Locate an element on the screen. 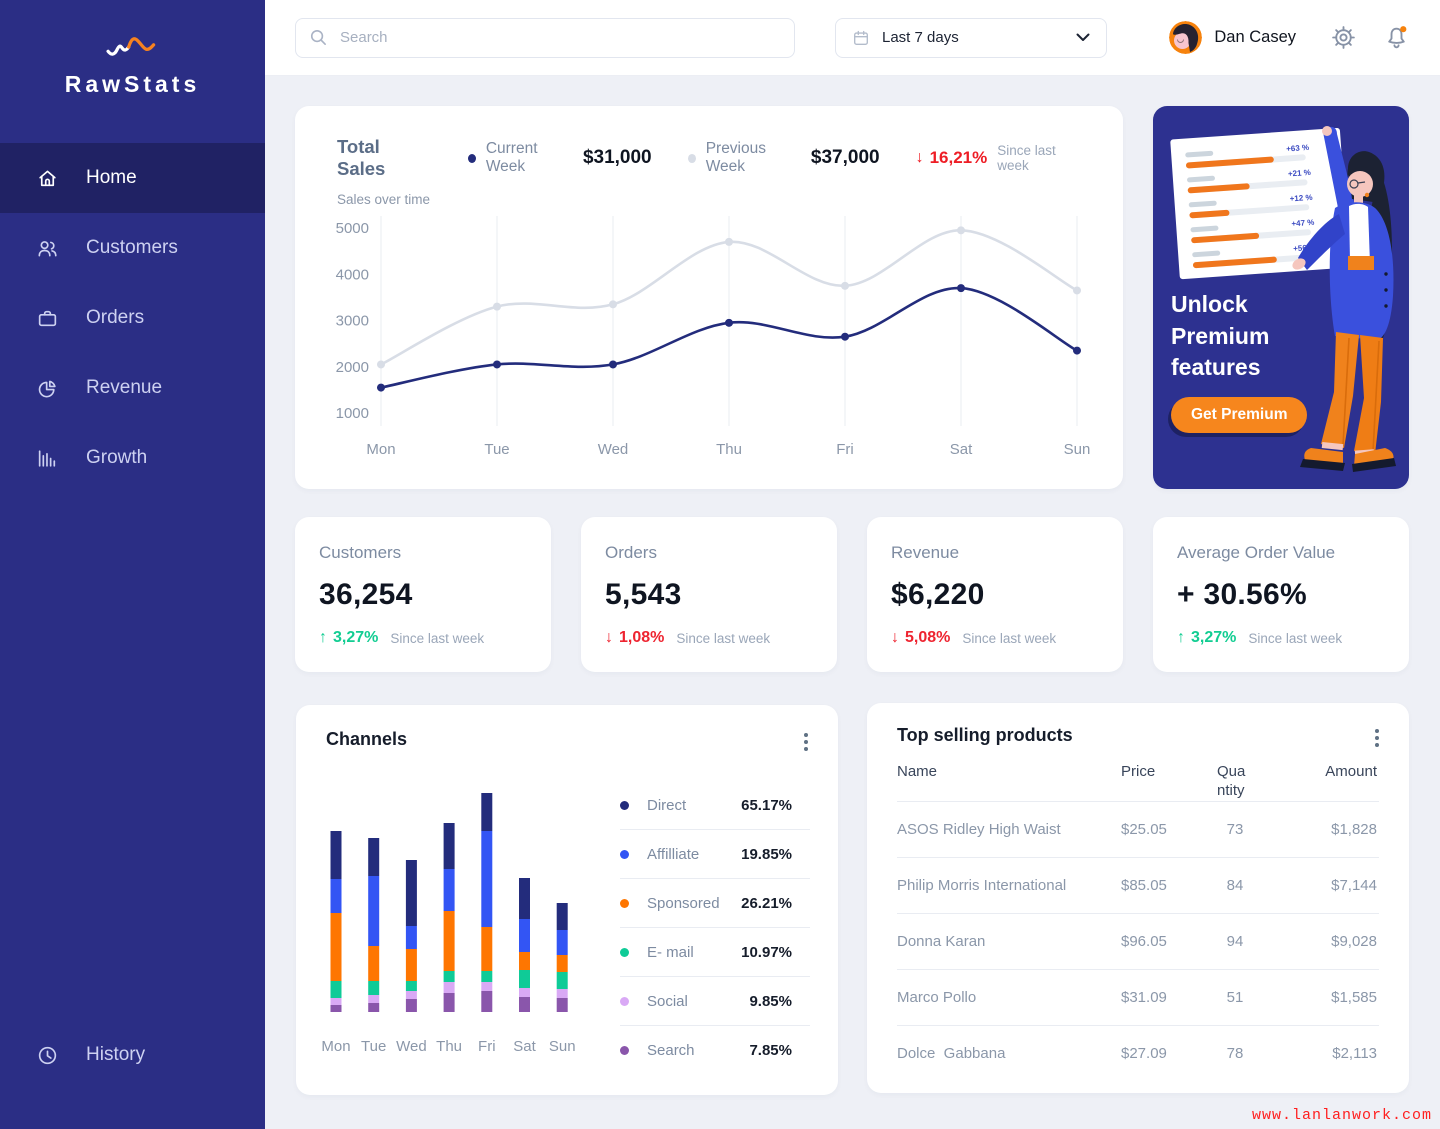  sidebar-item-label: Revenue is located at coordinates (124, 387).